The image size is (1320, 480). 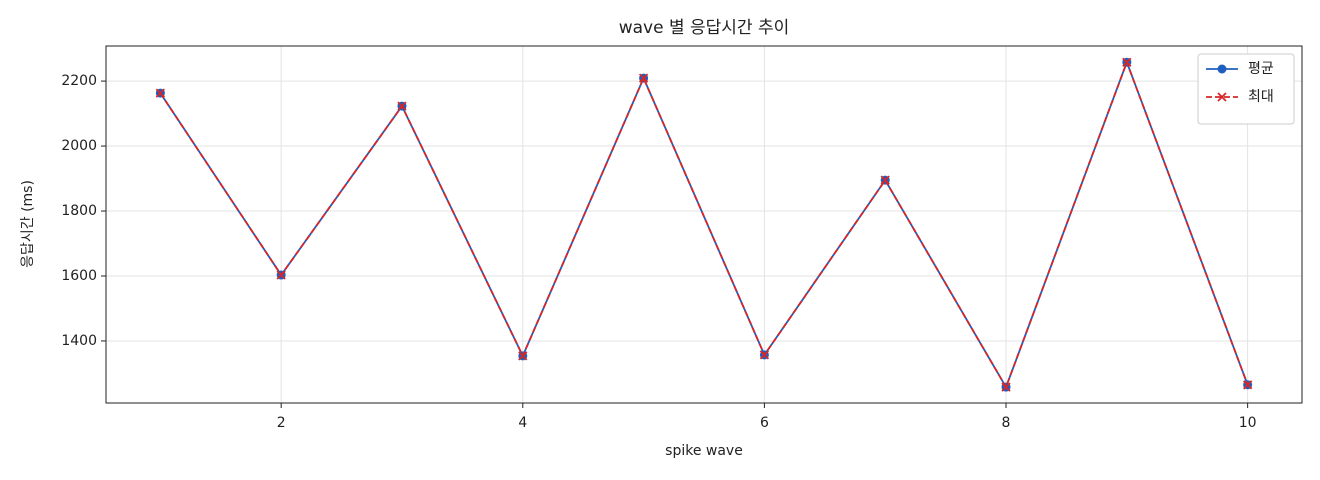 What do you see at coordinates (1006, 423) in the screenshot?
I see `x-tick-label: 8` at bounding box center [1006, 423].